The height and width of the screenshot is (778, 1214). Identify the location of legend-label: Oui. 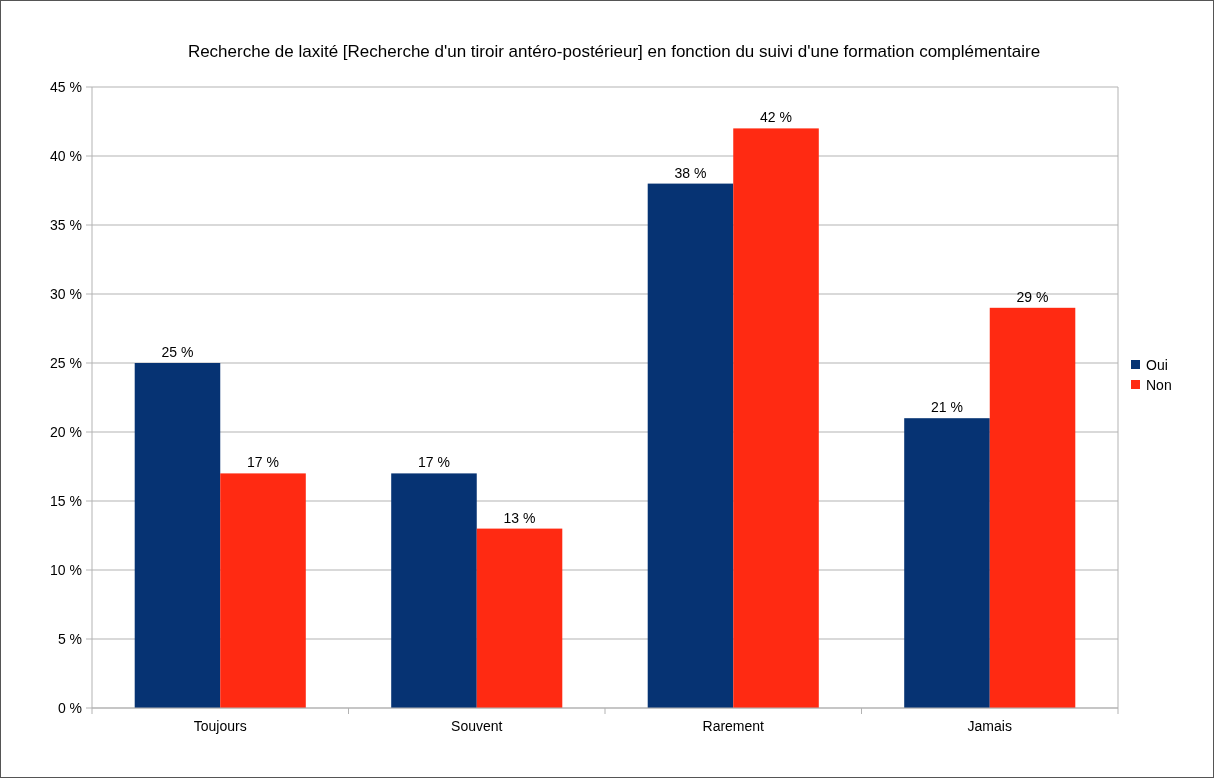
(1157, 364).